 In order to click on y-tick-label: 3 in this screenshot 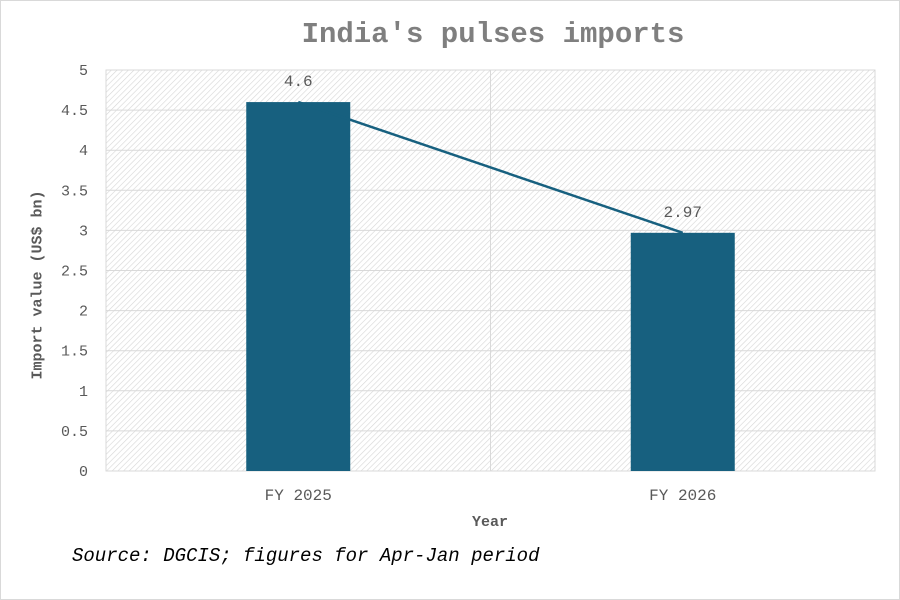, I will do `click(83, 231)`.